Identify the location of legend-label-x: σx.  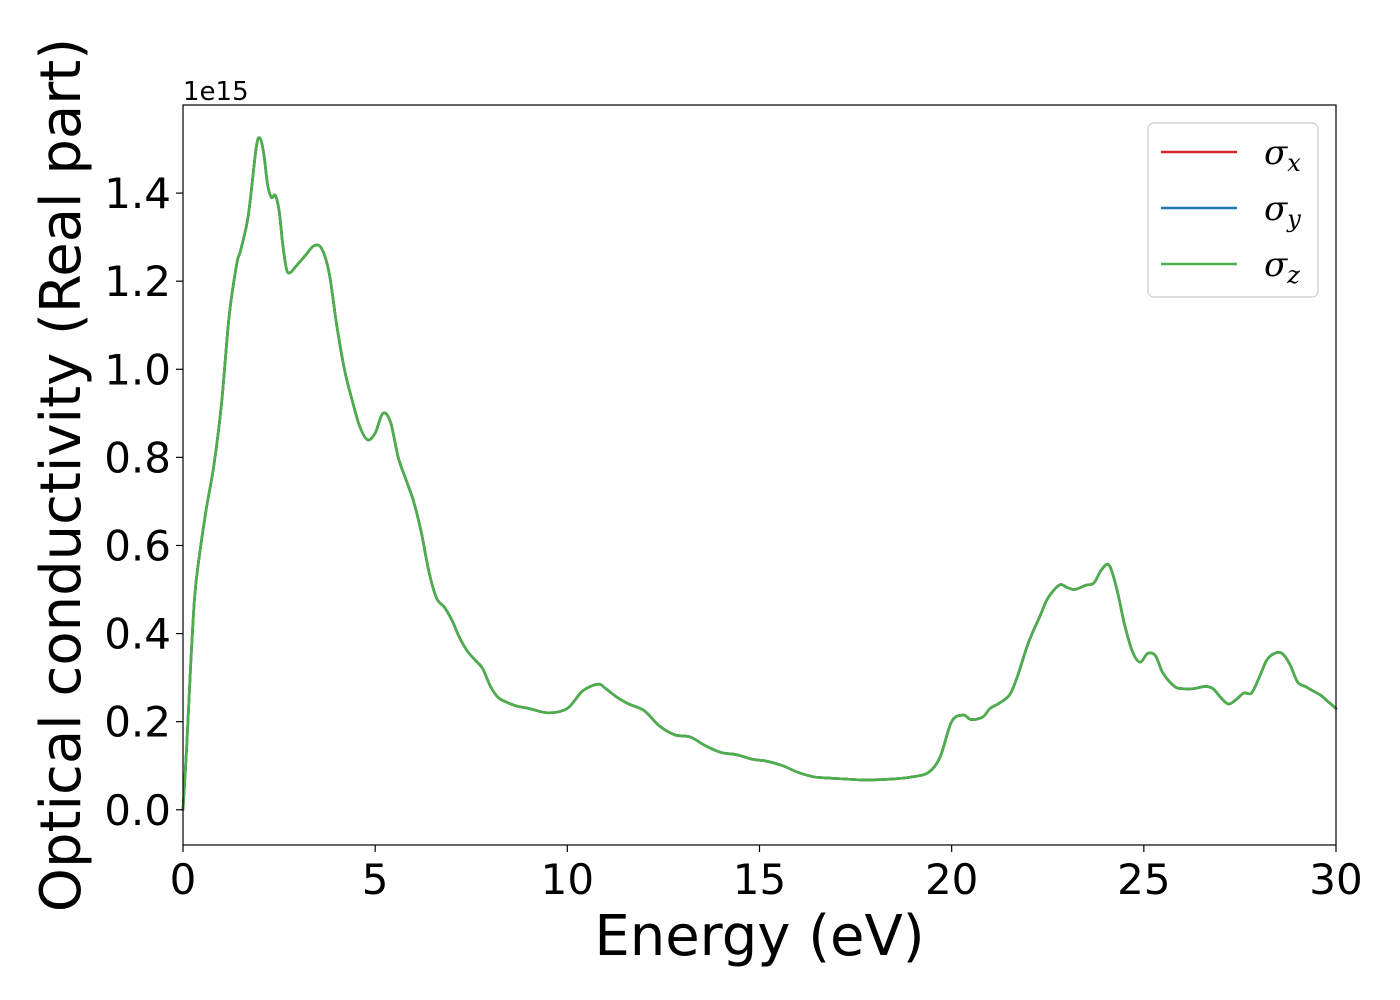
(1282, 155).